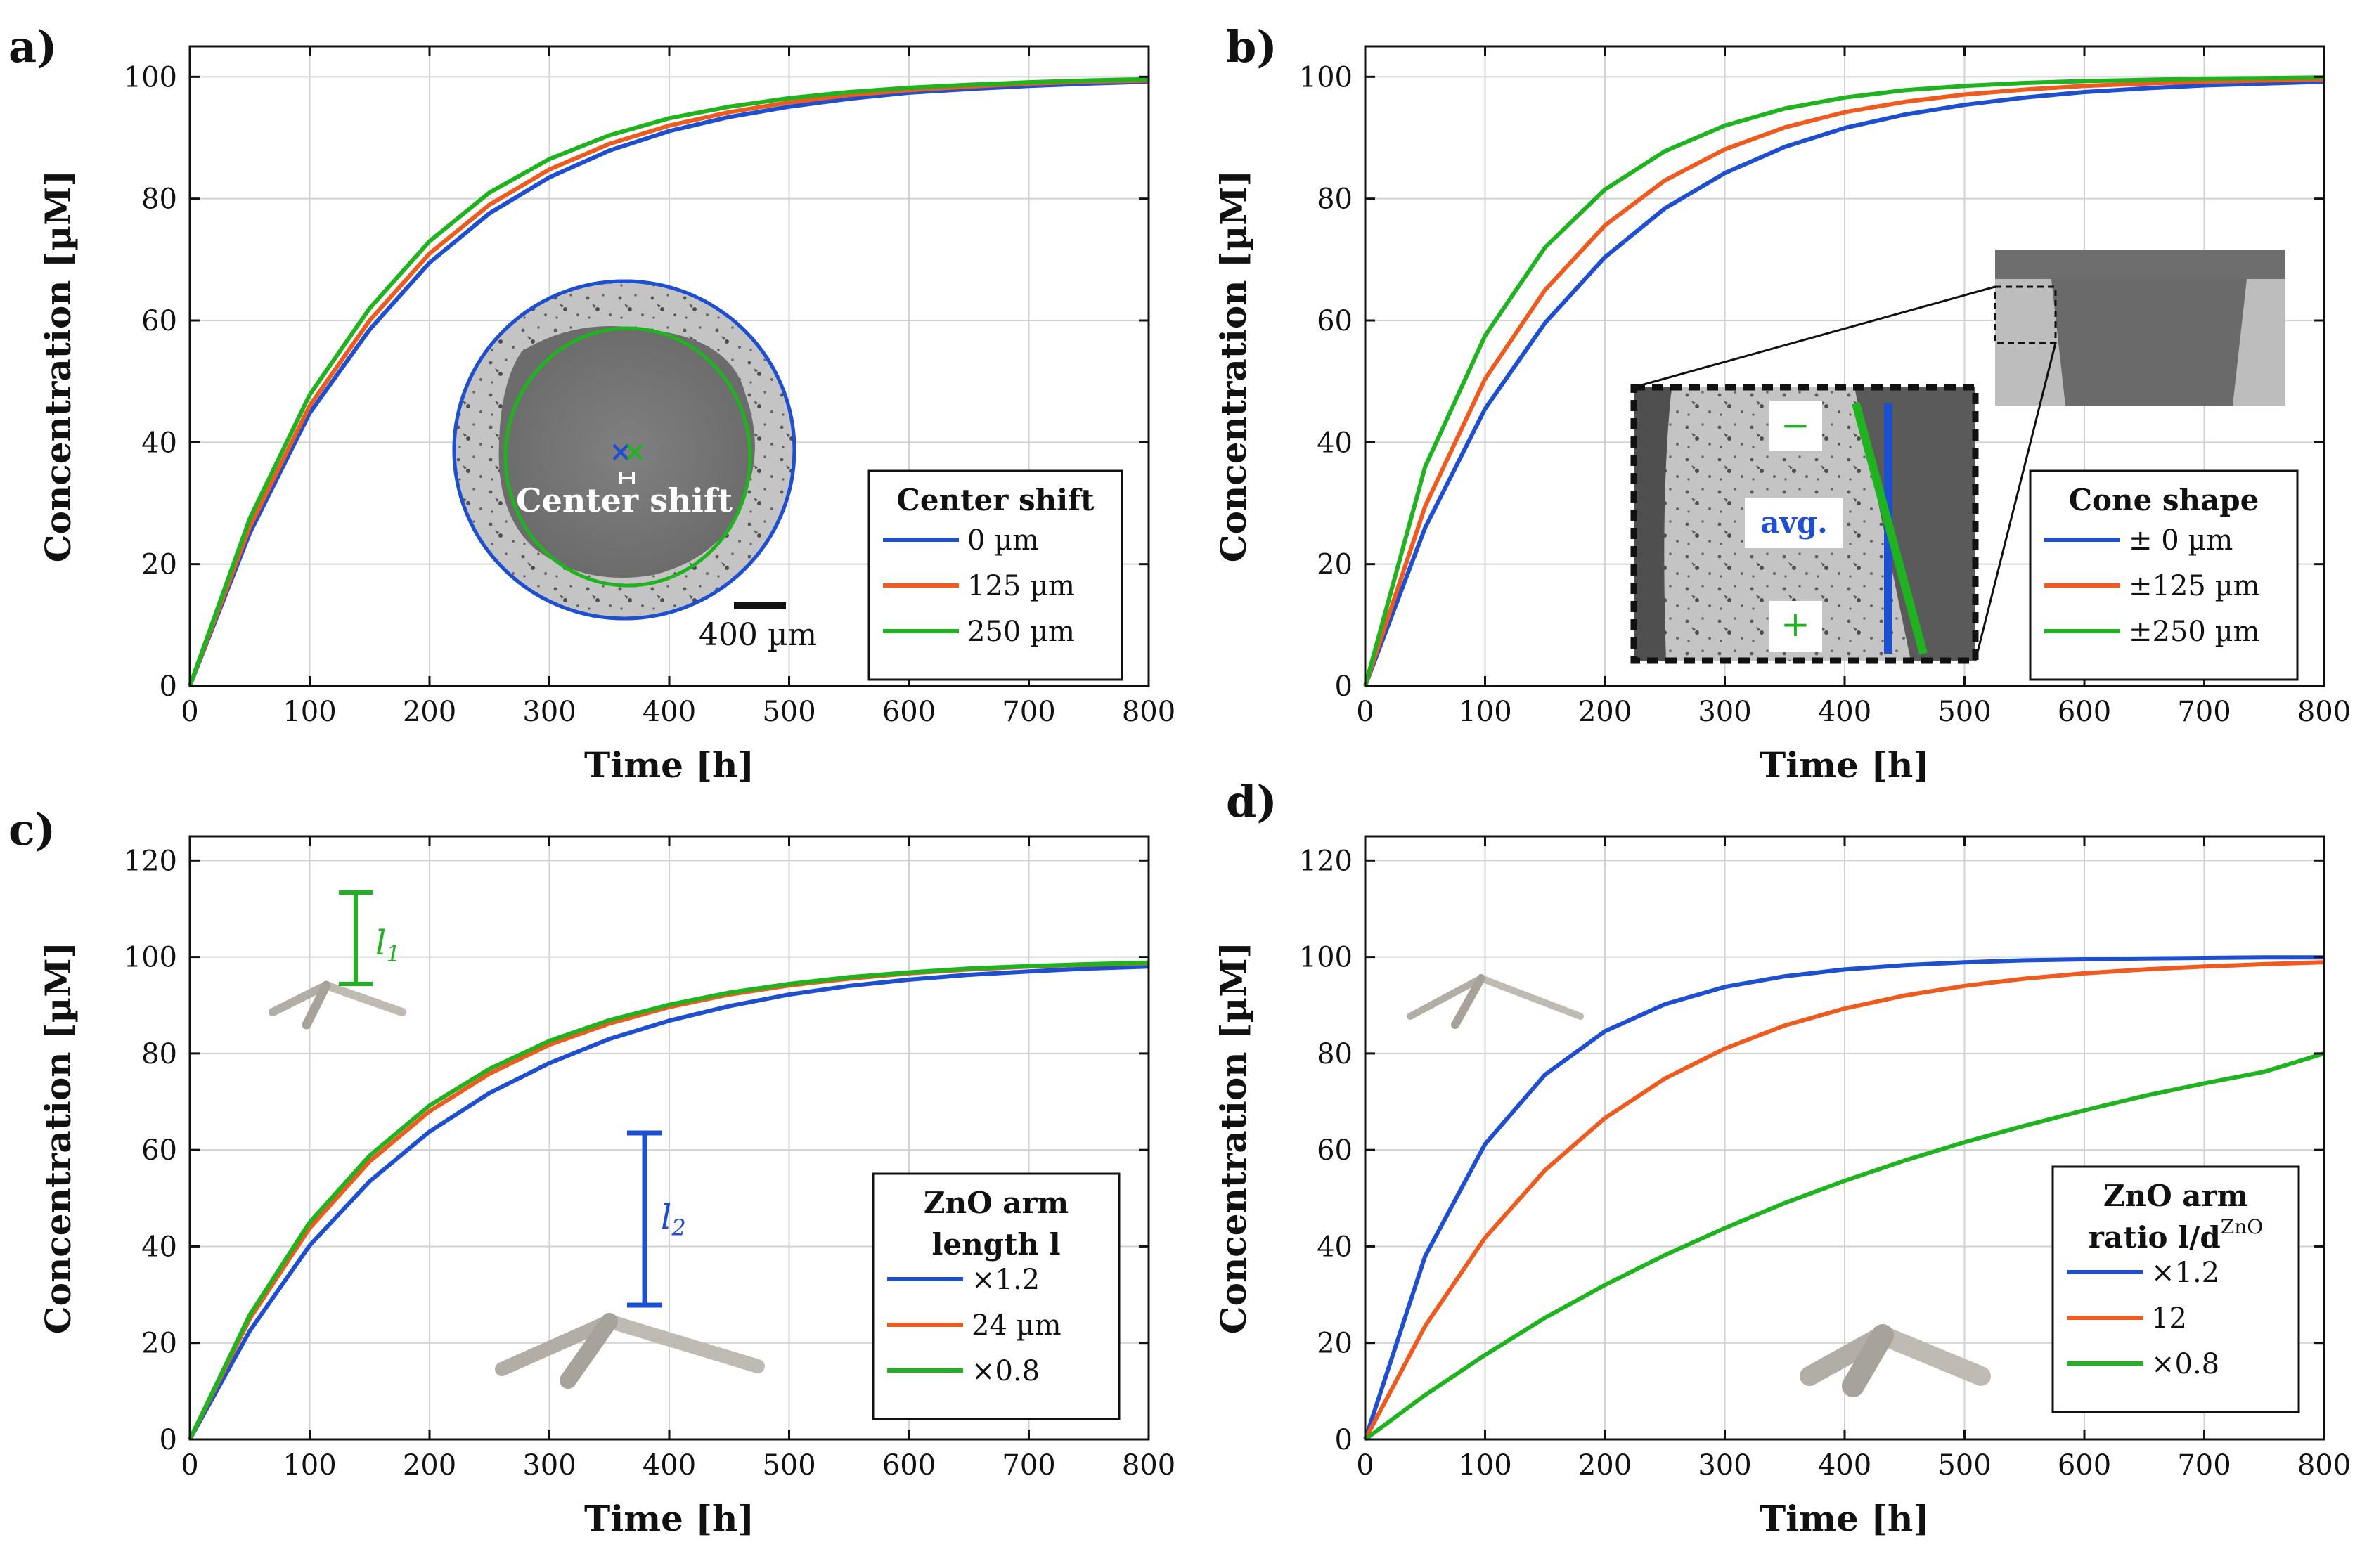 This screenshot has width=2374, height=1568. Describe the element at coordinates (1006, 1371) in the screenshot. I see `legend-entry-label: ×0.8` at that location.